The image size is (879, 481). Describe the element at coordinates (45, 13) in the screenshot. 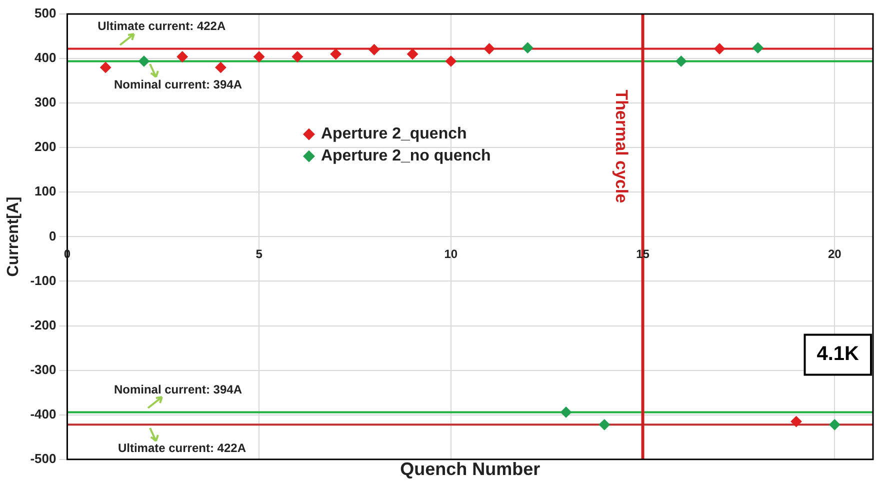

I see `y-tick-label: 500` at that location.